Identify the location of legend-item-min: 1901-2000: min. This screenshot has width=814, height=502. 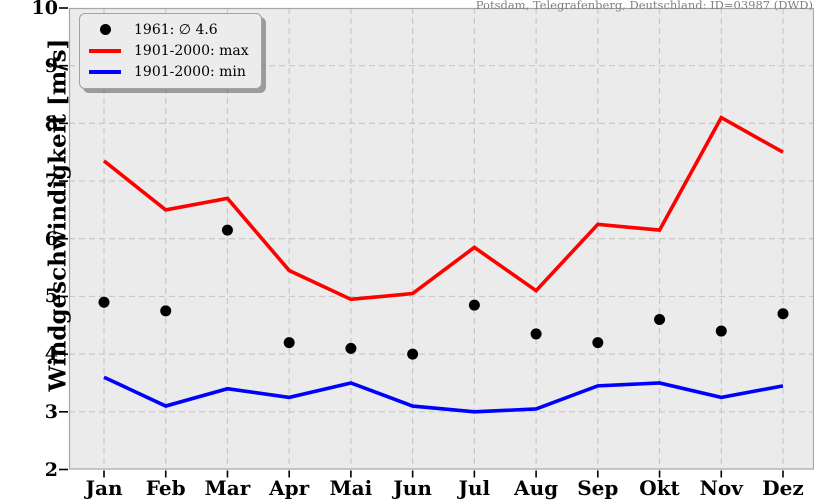
(168, 71).